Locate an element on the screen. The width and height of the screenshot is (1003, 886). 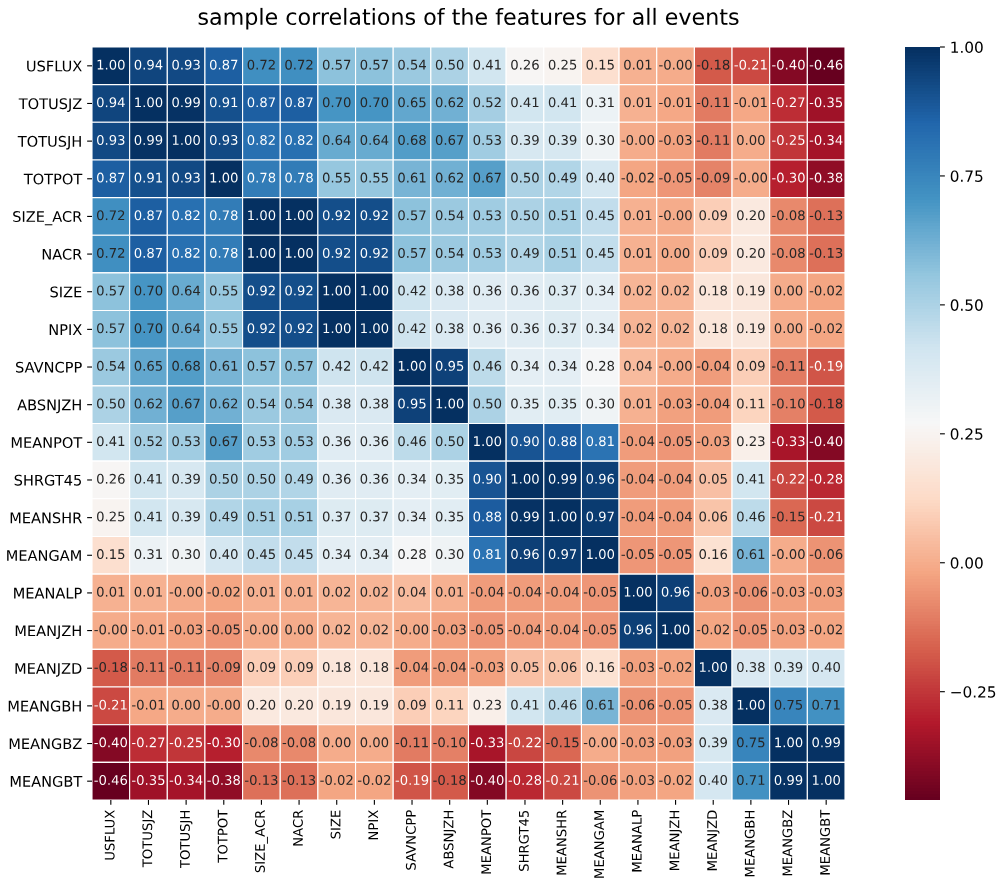
y-tick-label: TOTUSJH is located at coordinates (49, 142).